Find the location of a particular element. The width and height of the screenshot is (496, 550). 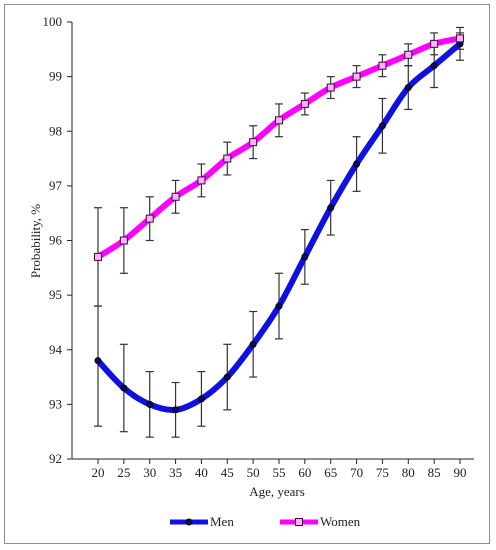

x-tick-labels: 20 25 30 35 40 45 50 55 60 65 70 75 80 85 90 is located at coordinates (279, 472).